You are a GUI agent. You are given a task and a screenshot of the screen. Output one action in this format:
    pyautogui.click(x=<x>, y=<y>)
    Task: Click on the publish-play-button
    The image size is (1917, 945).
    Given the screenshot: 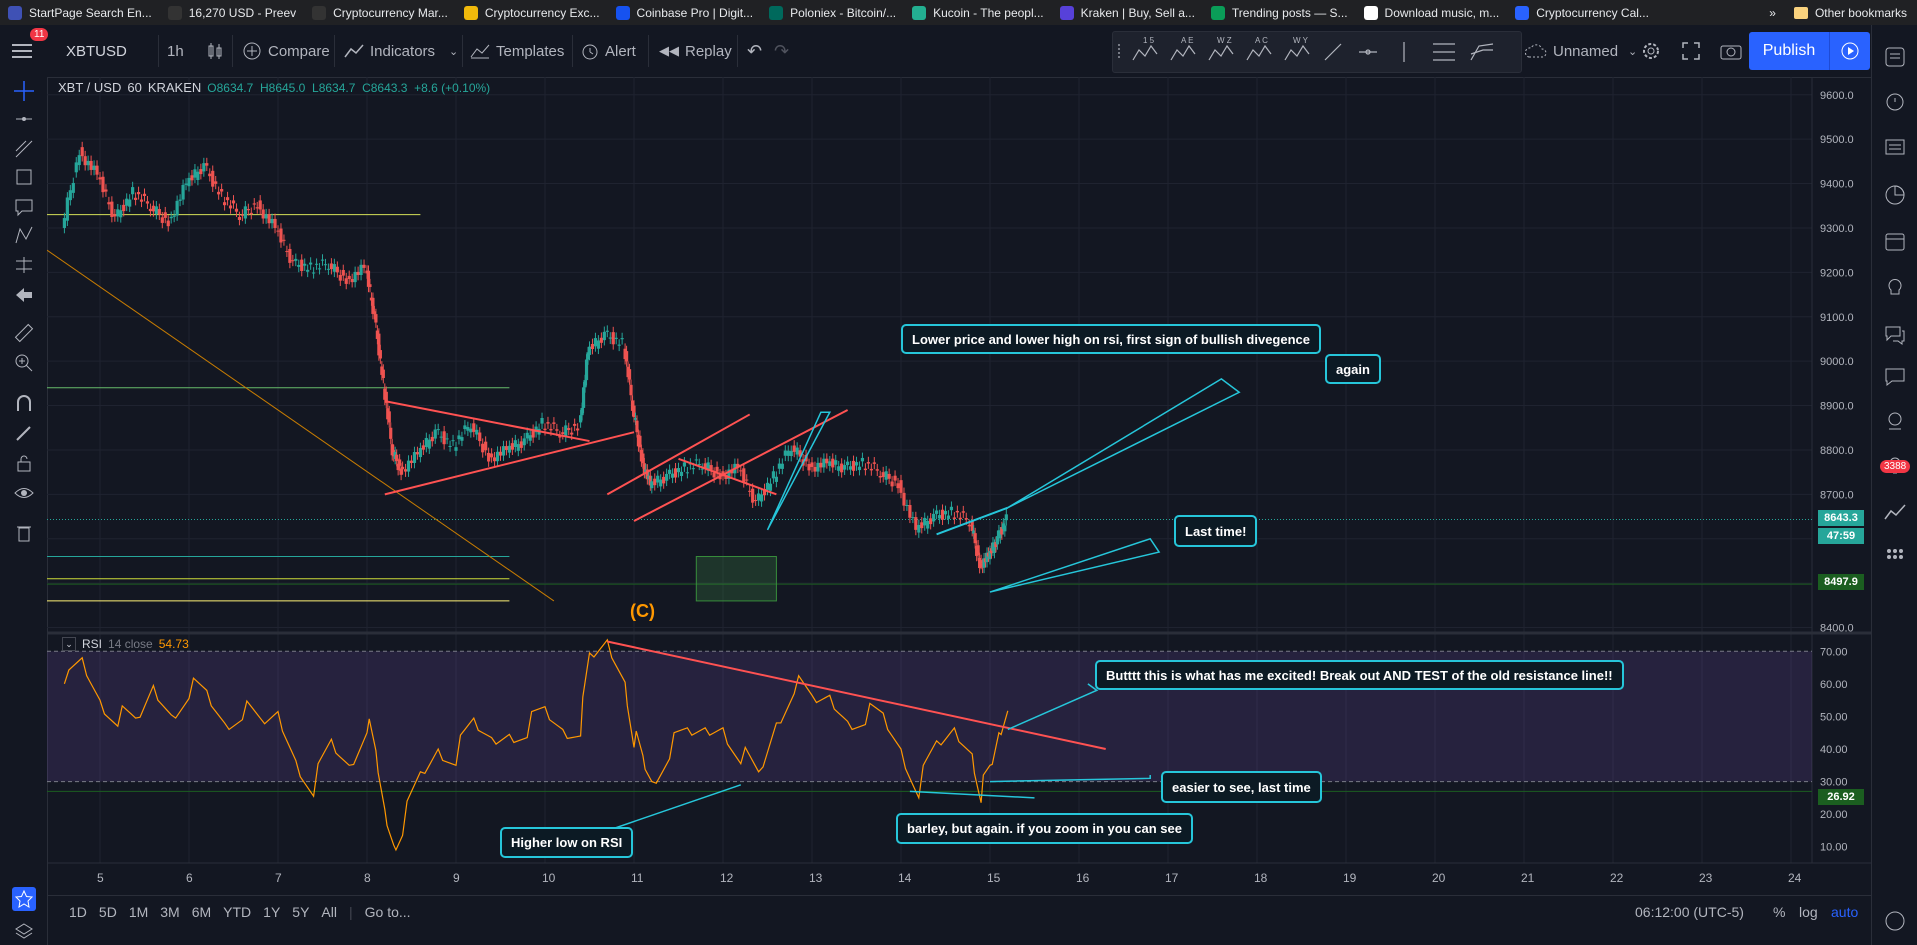 What is the action you would take?
    pyautogui.click(x=1849, y=51)
    